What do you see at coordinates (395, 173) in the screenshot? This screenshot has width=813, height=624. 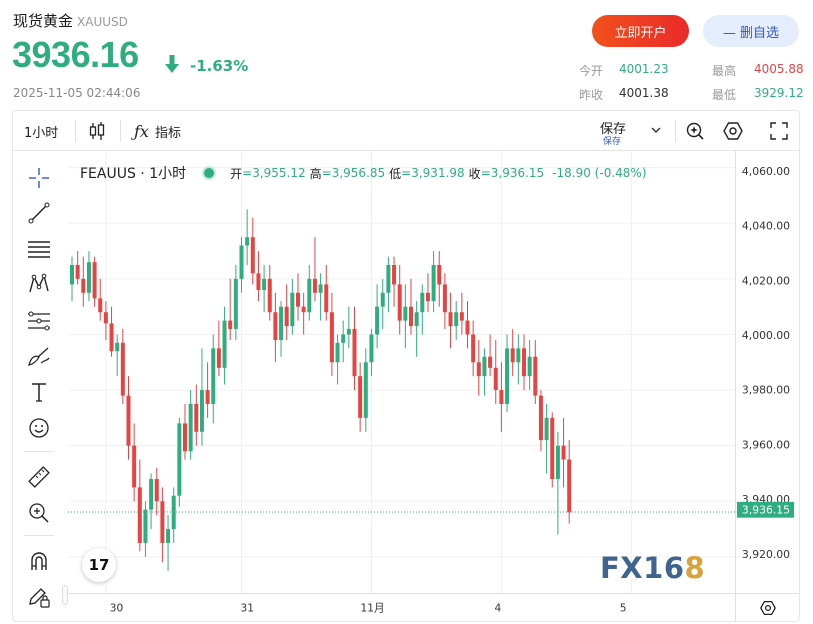 I see `legend-low-label: 低` at bounding box center [395, 173].